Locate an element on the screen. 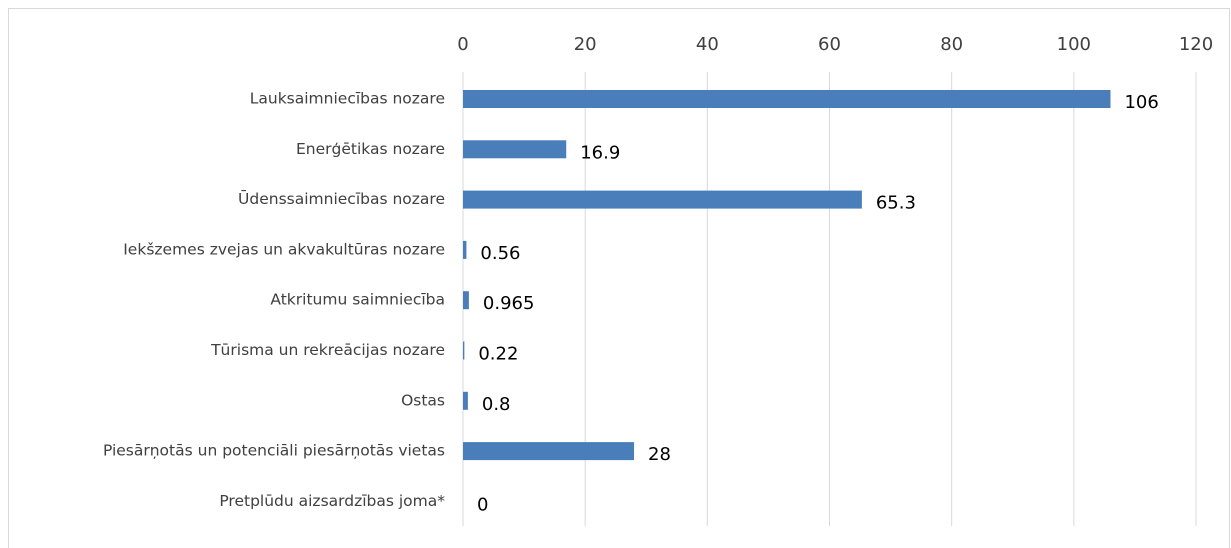 This screenshot has height=548, width=1231. x-tick-label: 60 is located at coordinates (829, 44).